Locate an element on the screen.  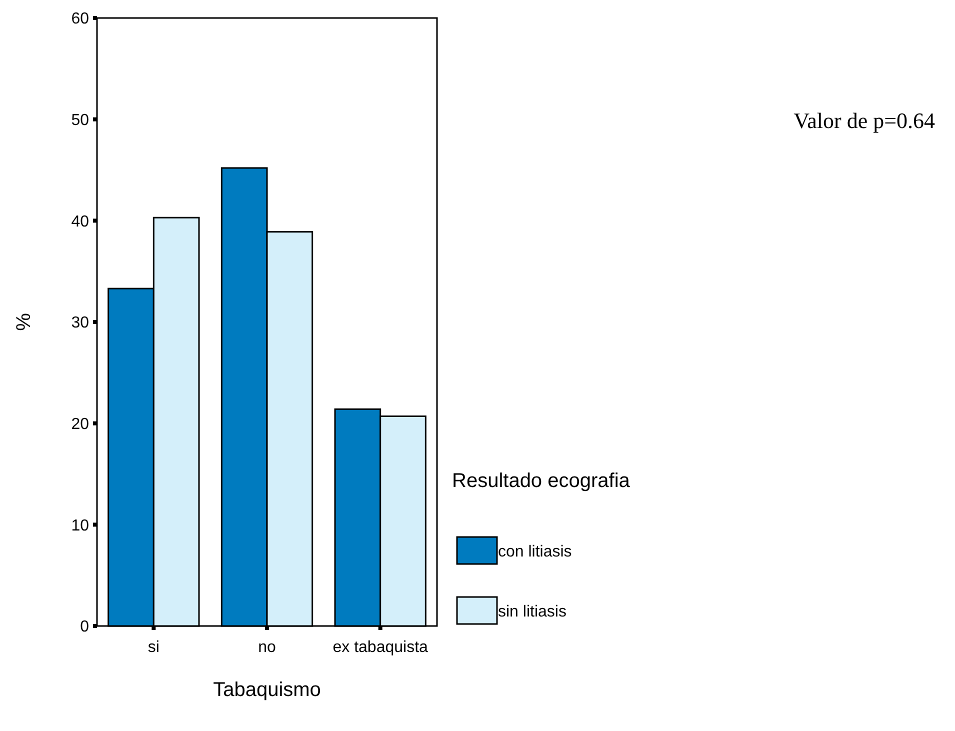
y-tick-label: 40 is located at coordinates (80, 221).